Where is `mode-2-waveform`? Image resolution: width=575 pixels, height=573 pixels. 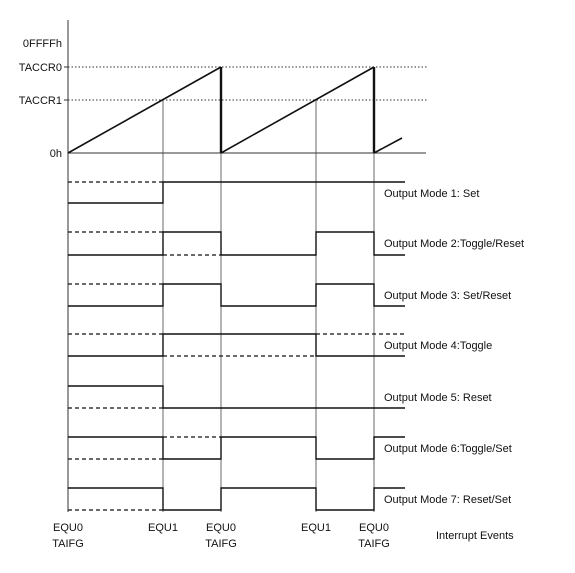 mode-2-waveform is located at coordinates (236, 243).